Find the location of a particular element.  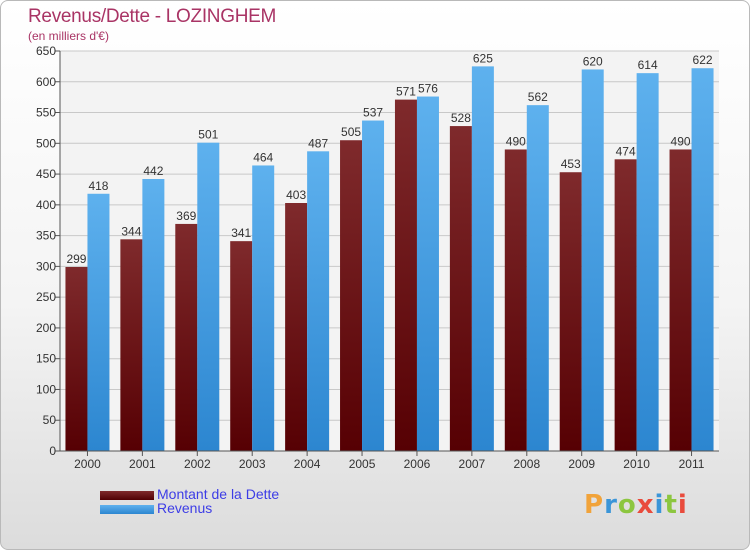

logo-letter: o is located at coordinates (627, 505).